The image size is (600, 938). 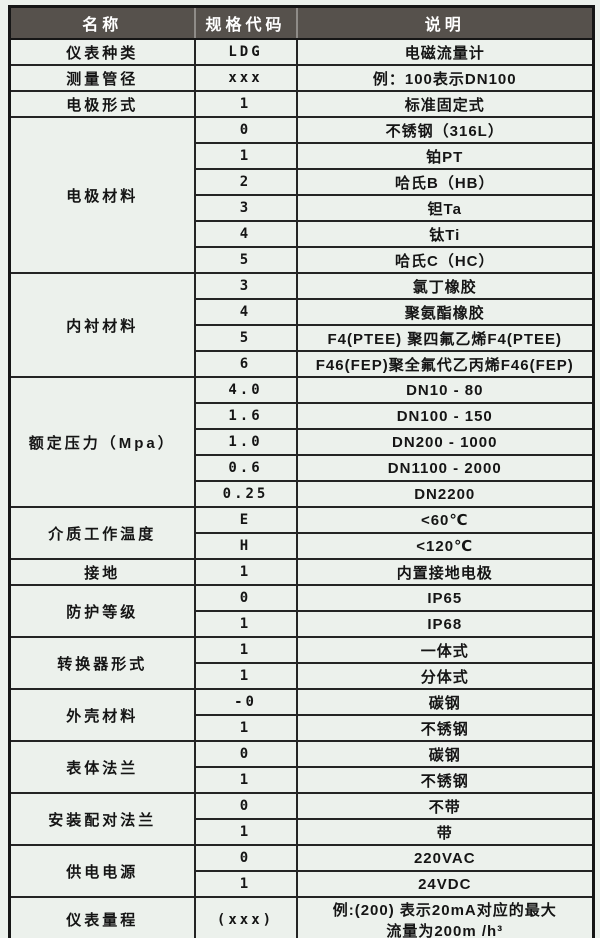 I want to click on desc-line1: DN100 - 150, so click(x=444, y=416).